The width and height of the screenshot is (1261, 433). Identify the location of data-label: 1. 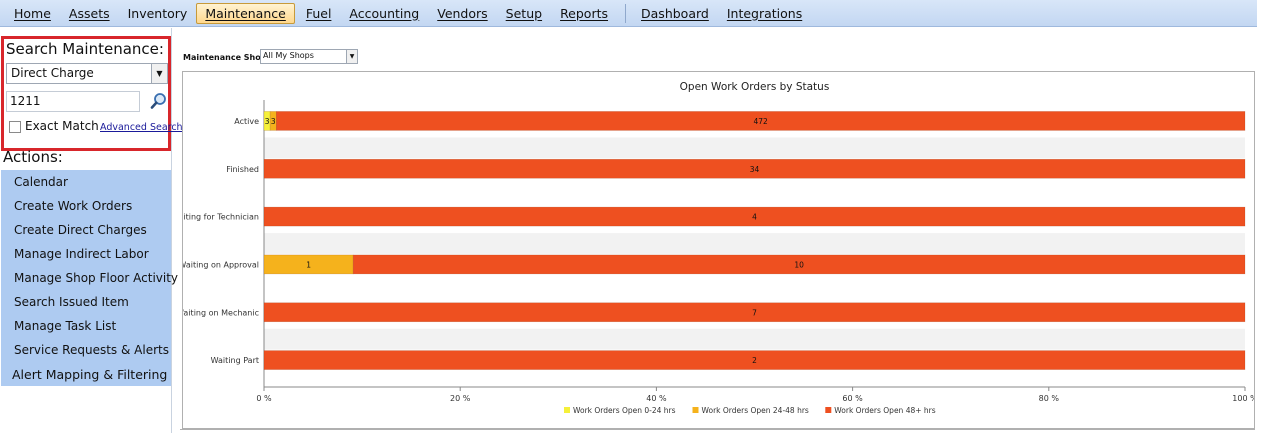
(308, 264).